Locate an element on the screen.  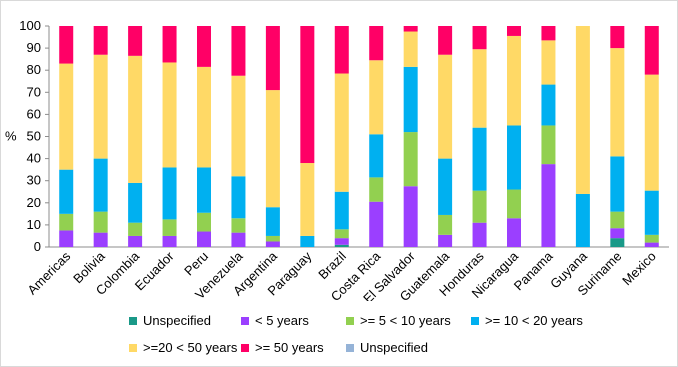
legend-label: >= 5 < 10 years is located at coordinates (405, 320).